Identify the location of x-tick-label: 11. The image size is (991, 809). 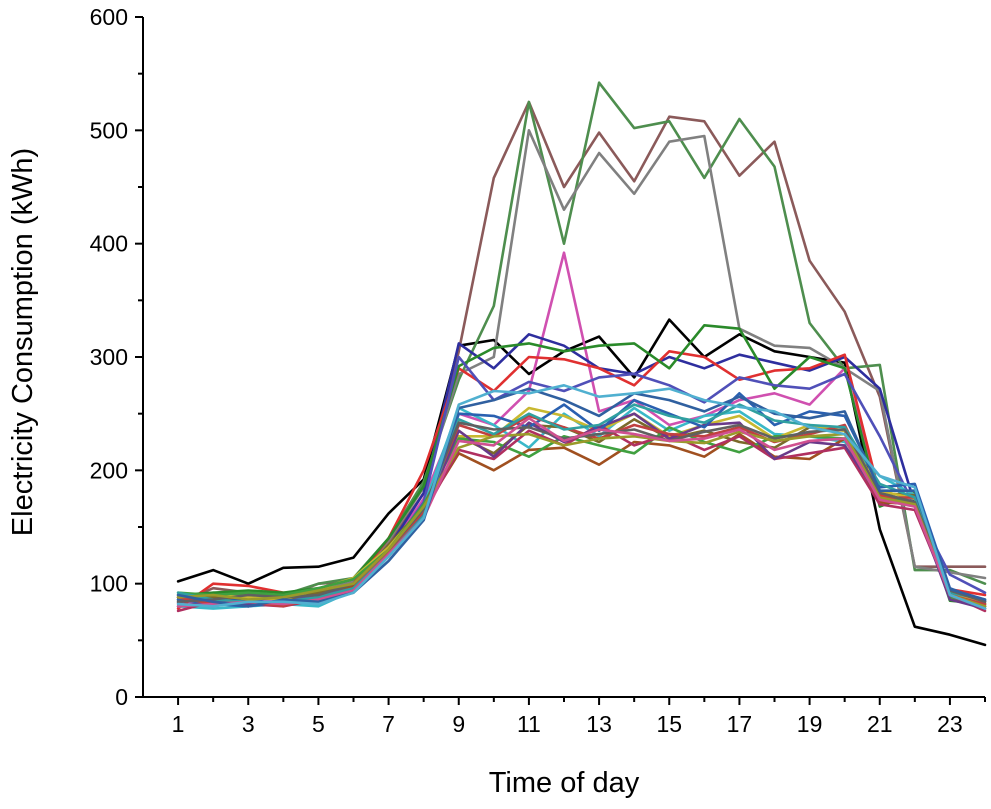
(529, 724).